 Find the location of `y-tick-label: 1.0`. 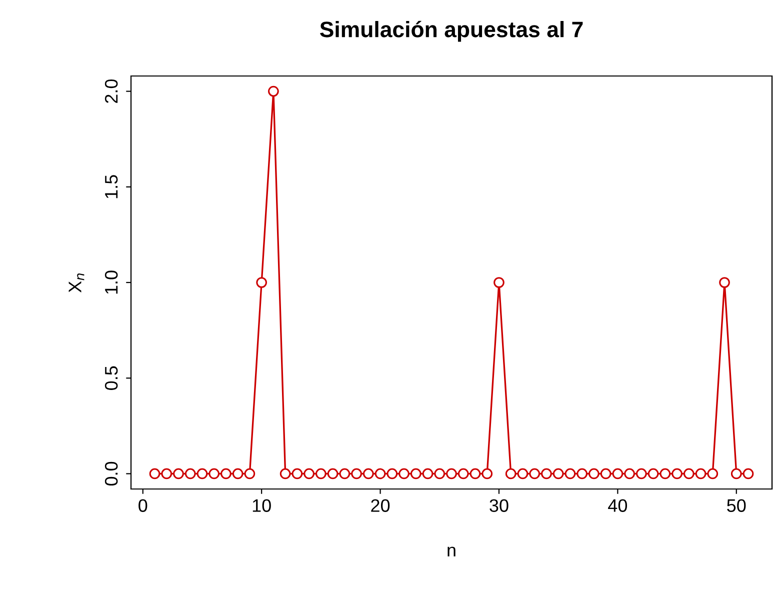

y-tick-label: 1.0 is located at coordinates (111, 282).